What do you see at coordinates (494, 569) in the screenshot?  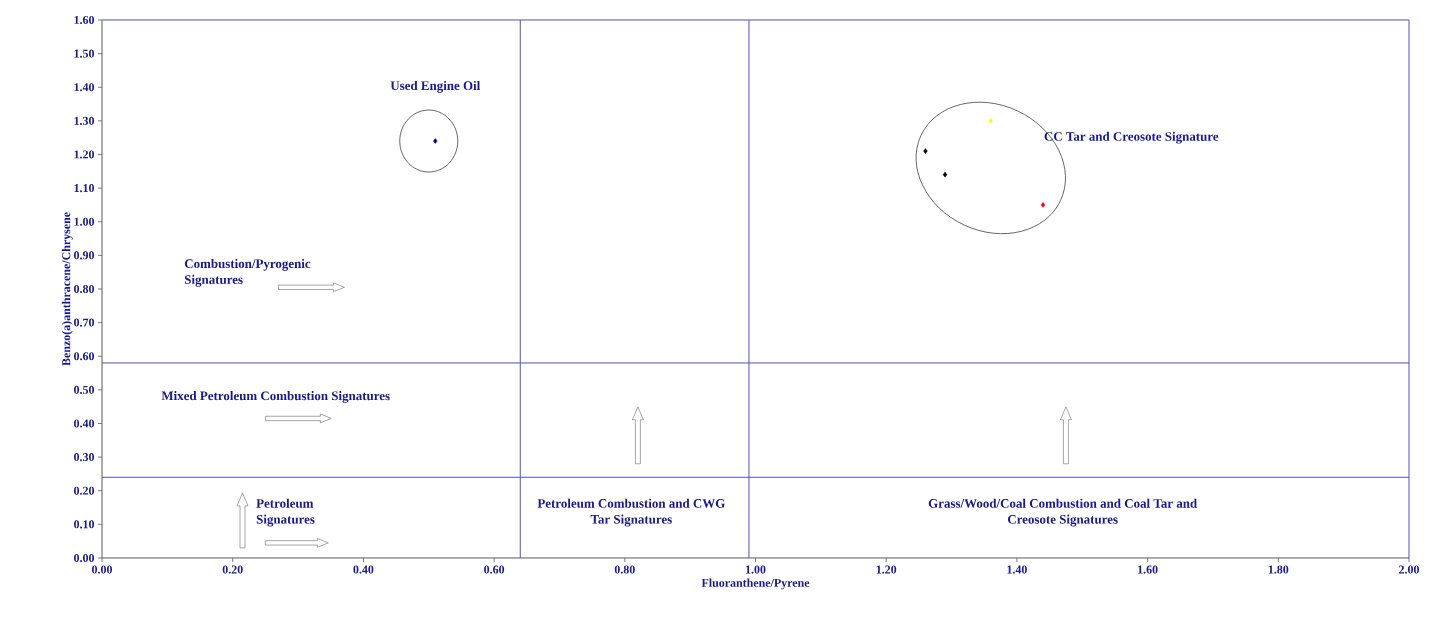 I see `x-tick-label: 0.60` at bounding box center [494, 569].